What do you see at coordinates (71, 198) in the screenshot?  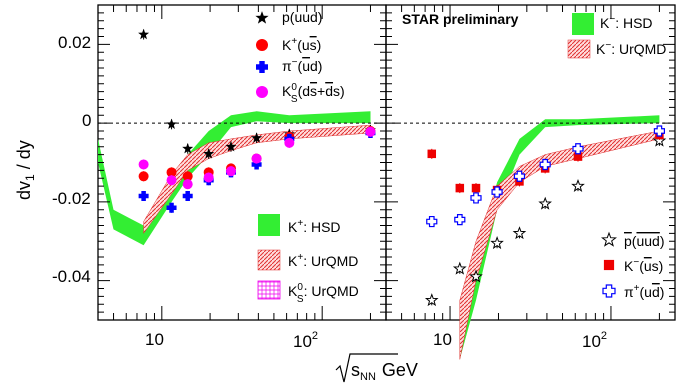 I see `y-tick-label: -0.02` at bounding box center [71, 198].